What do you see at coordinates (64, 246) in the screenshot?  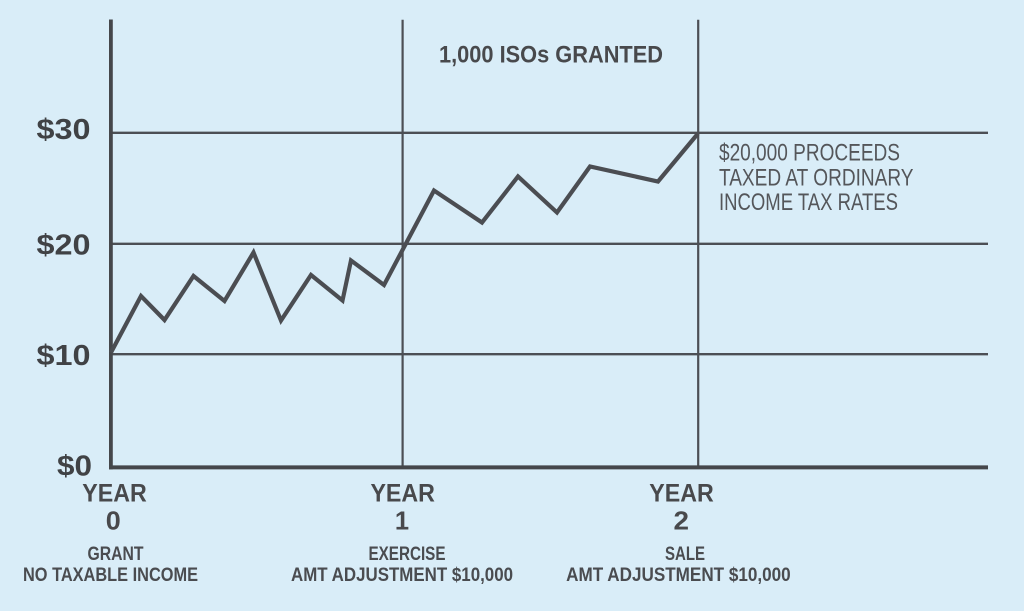 I see `svg-text: $20` at bounding box center [64, 246].